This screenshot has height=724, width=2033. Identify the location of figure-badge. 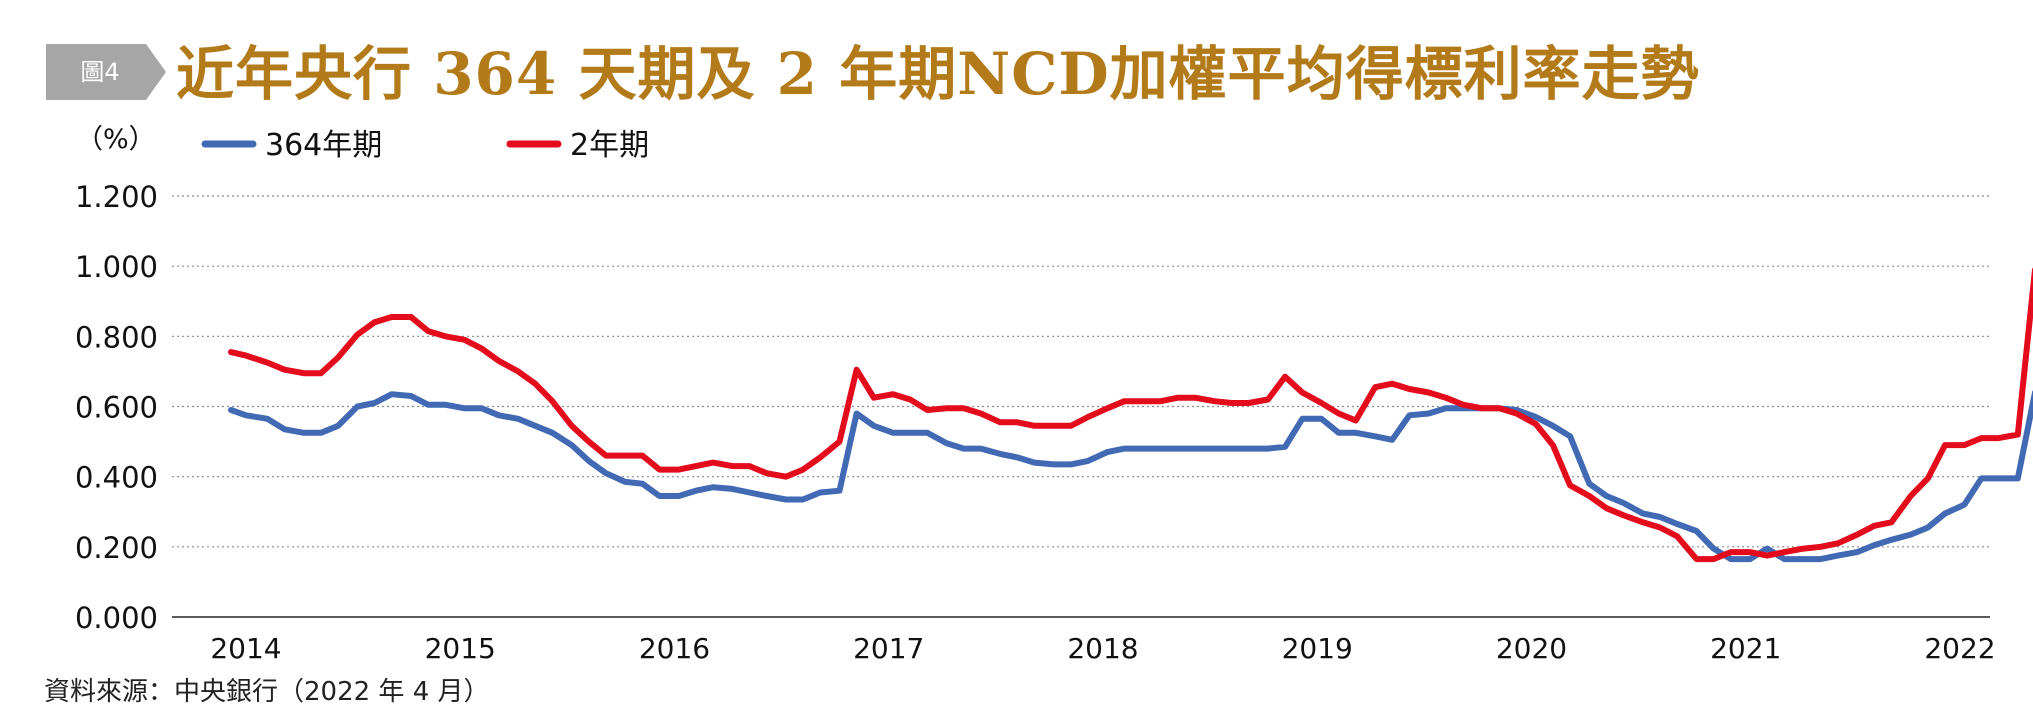
(106, 72).